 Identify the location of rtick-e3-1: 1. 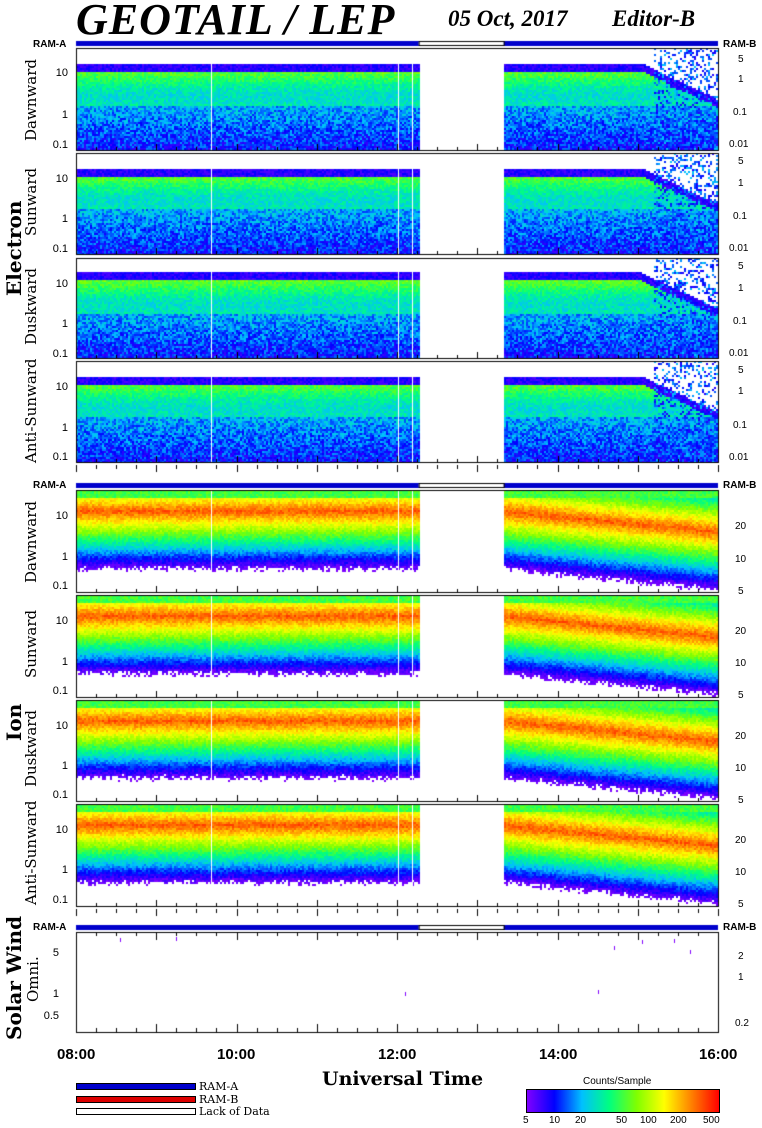
(741, 288).